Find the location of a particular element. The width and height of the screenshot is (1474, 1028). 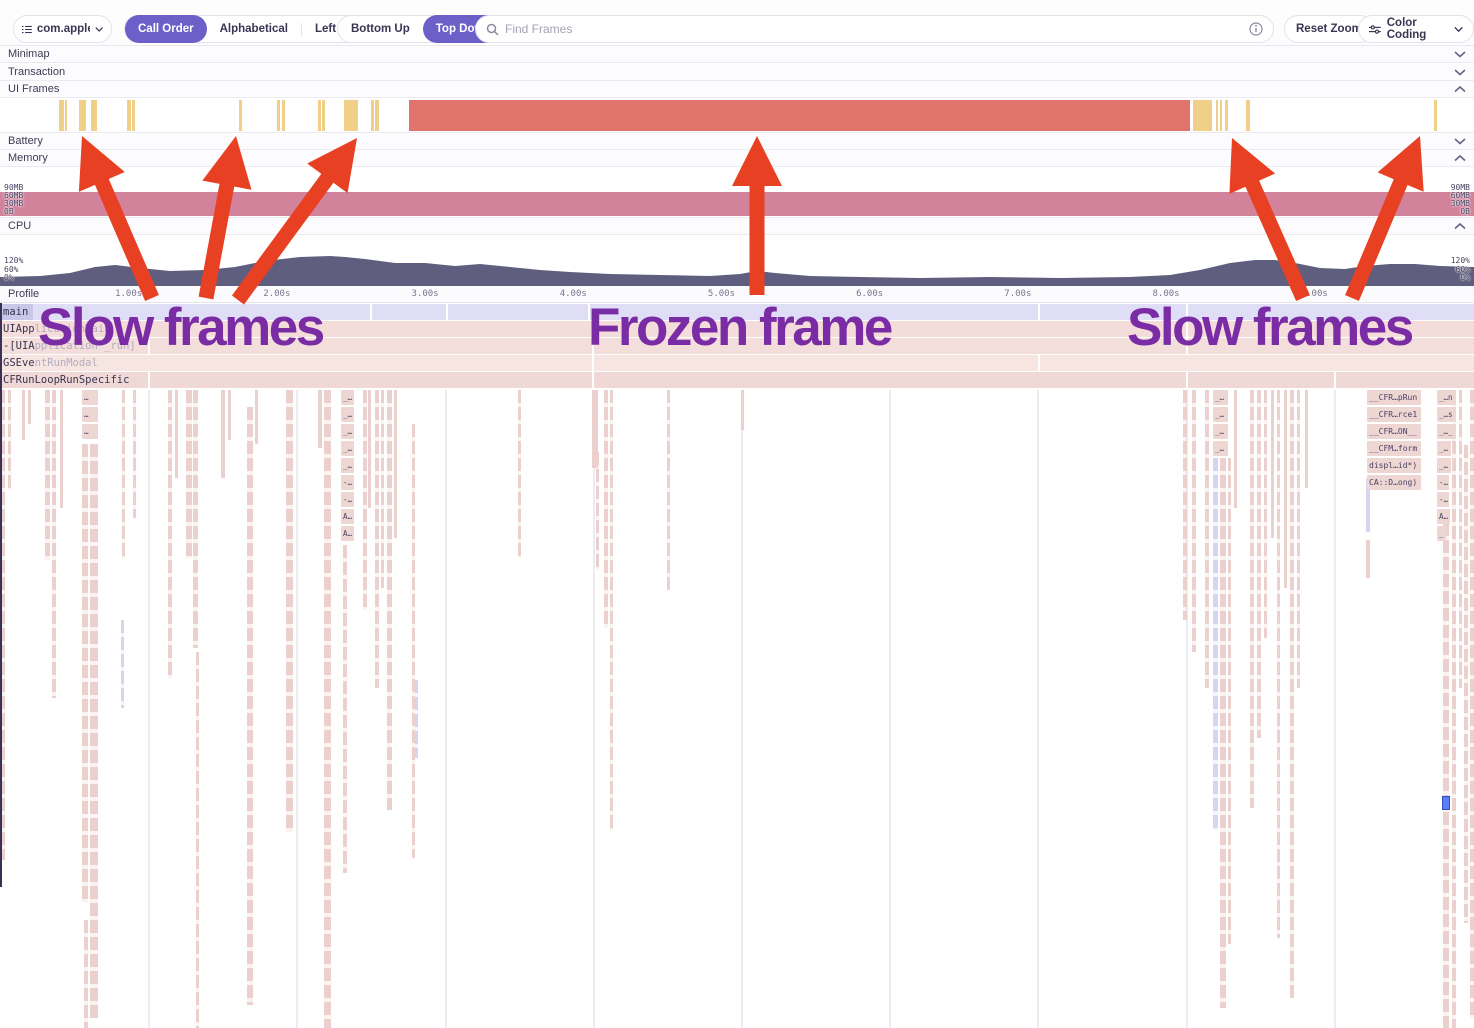

tab-bottom-up: Bottom Up is located at coordinates (380, 29).